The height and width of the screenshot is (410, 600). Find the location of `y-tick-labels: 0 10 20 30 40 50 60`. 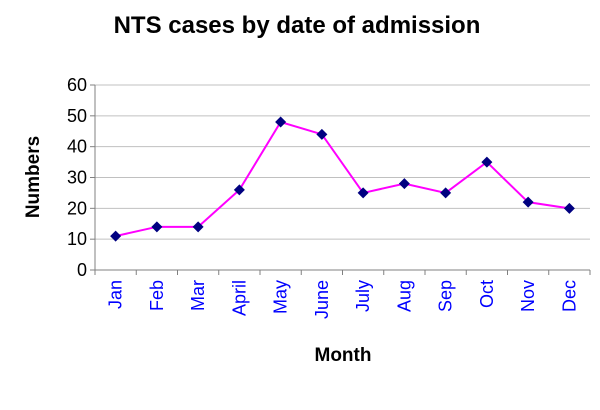

y-tick-labels: 0 10 20 30 40 50 60 is located at coordinates (77, 177).